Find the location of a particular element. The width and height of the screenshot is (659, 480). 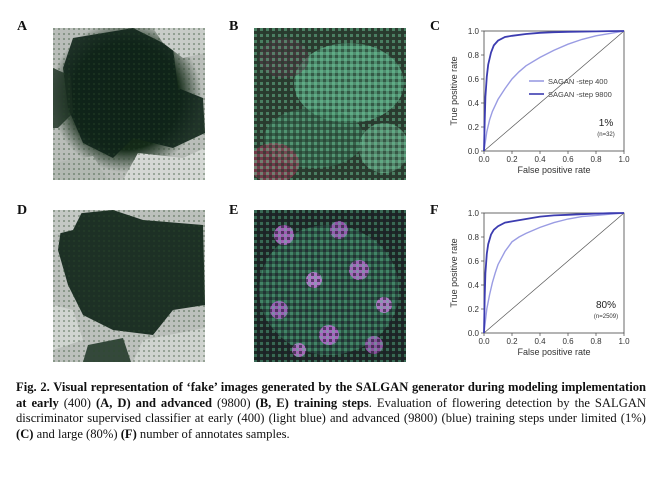

roc-c-ytick-label: 0.0 is located at coordinates (474, 151).